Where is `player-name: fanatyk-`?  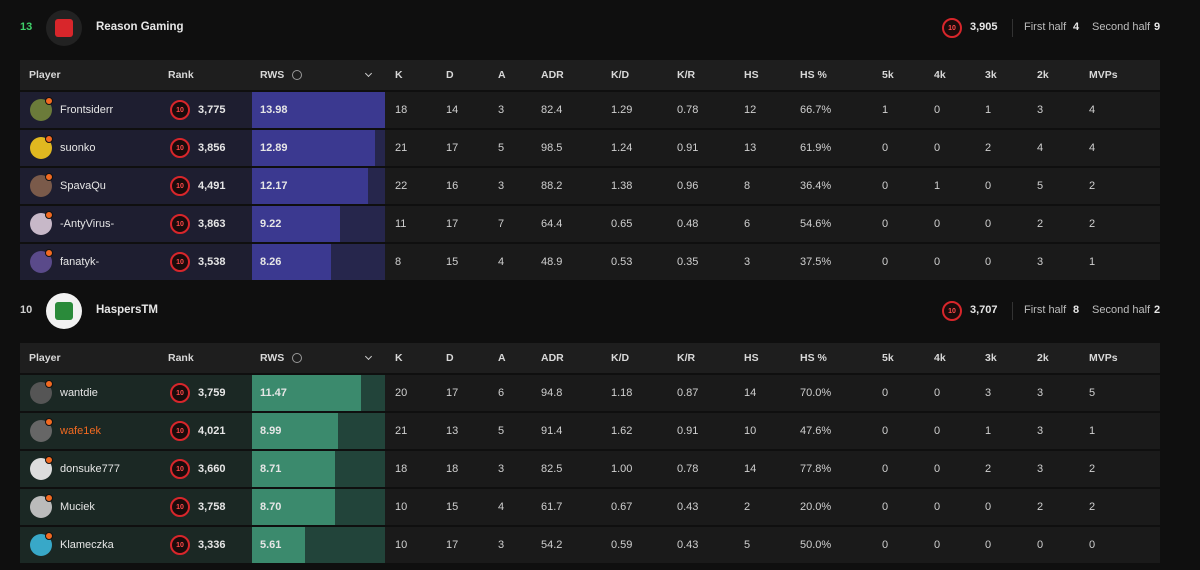 player-name: fanatyk- is located at coordinates (80, 262).